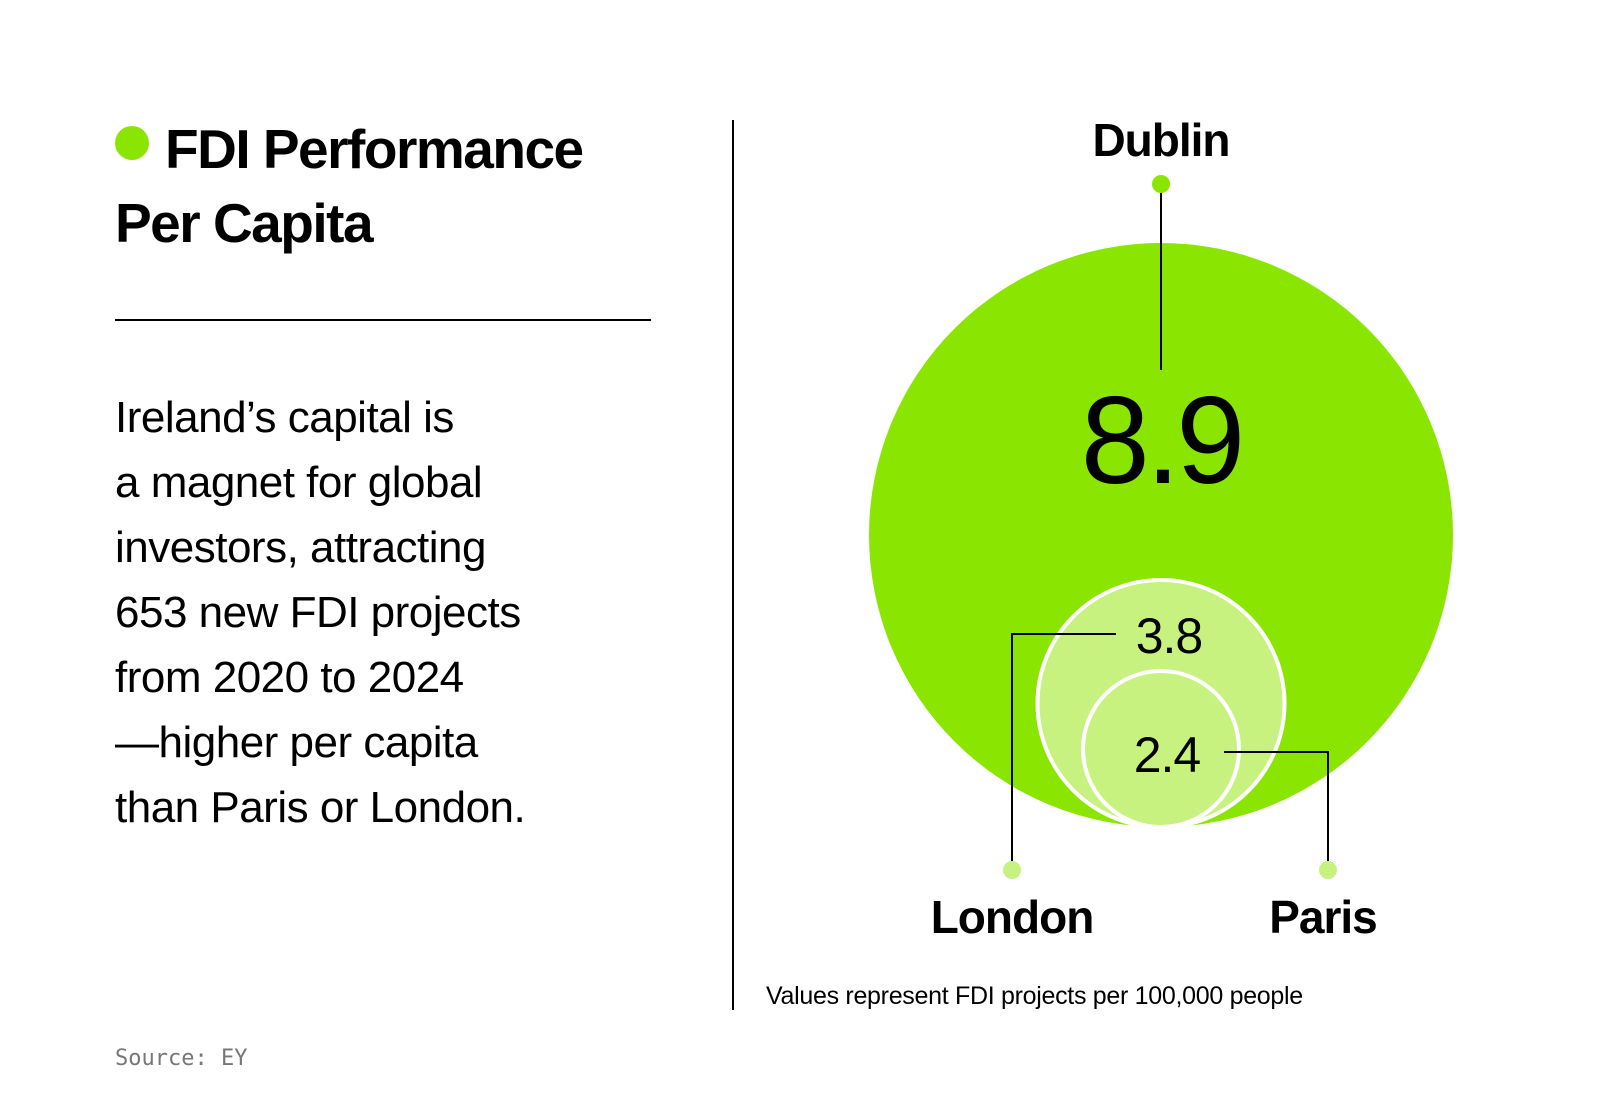 The image size is (1604, 1118). I want to click on source-note: Source: EY, so click(181, 1058).